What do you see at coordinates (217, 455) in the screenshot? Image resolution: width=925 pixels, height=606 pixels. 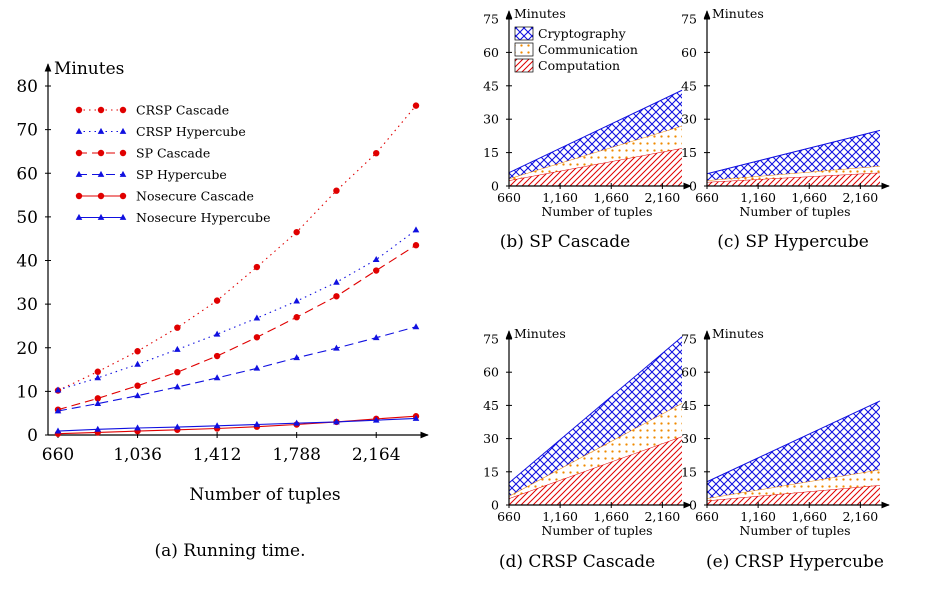 I see `x-tick-label: 1,412` at bounding box center [217, 455].